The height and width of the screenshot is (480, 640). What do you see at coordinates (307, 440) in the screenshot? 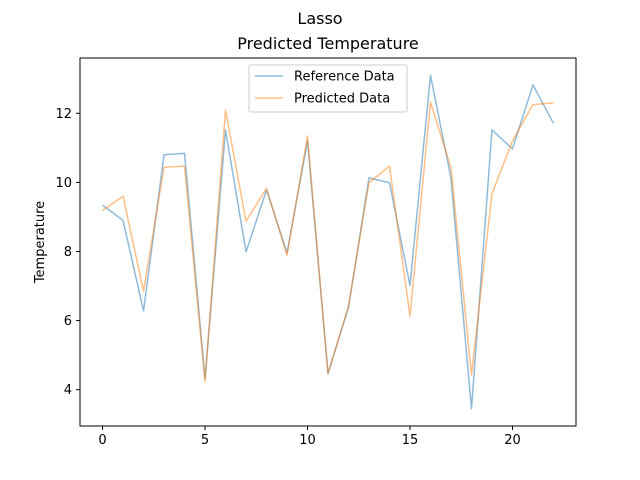
I see `x-tick-label: 10` at bounding box center [307, 440].